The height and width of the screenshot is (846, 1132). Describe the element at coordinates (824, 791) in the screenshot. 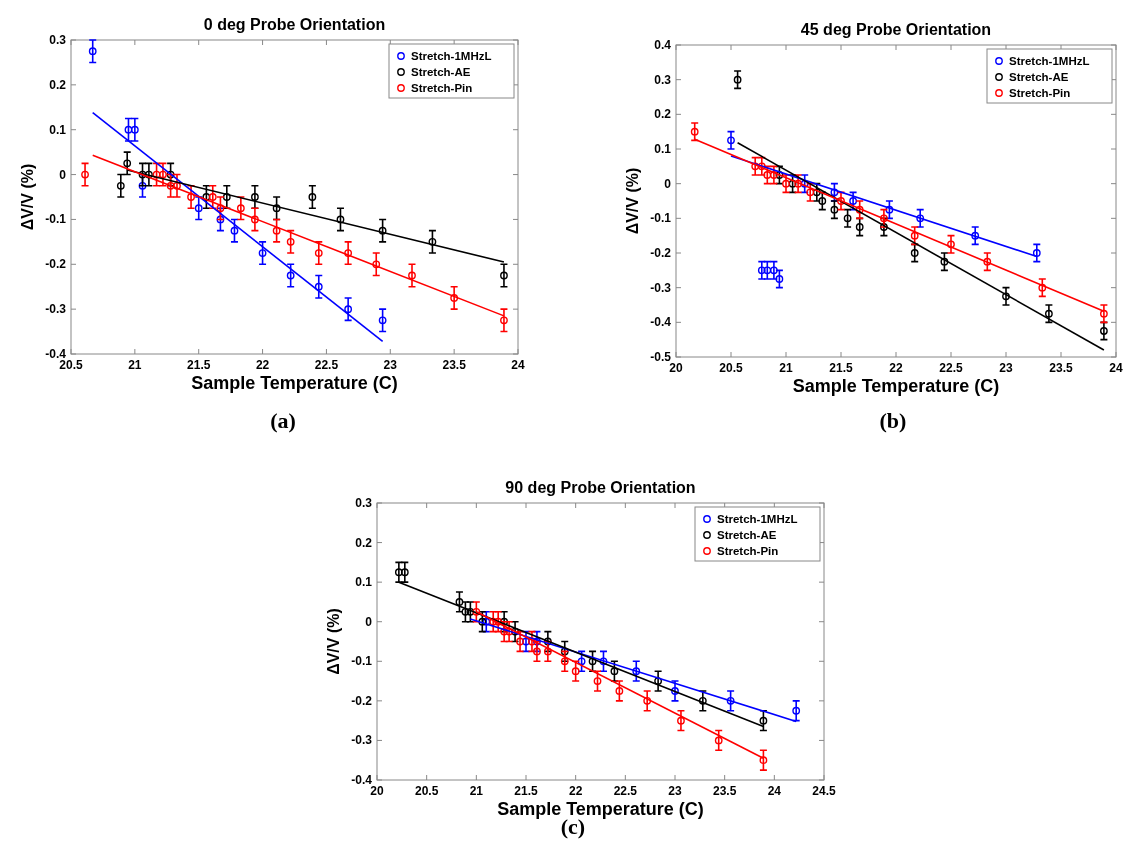

I see `x-tick-label: 24.5` at that location.